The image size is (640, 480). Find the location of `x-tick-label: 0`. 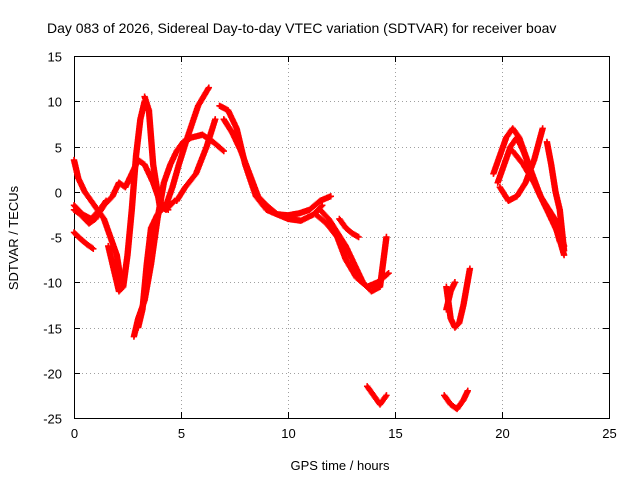

x-tick-label: 0 is located at coordinates (74, 433).